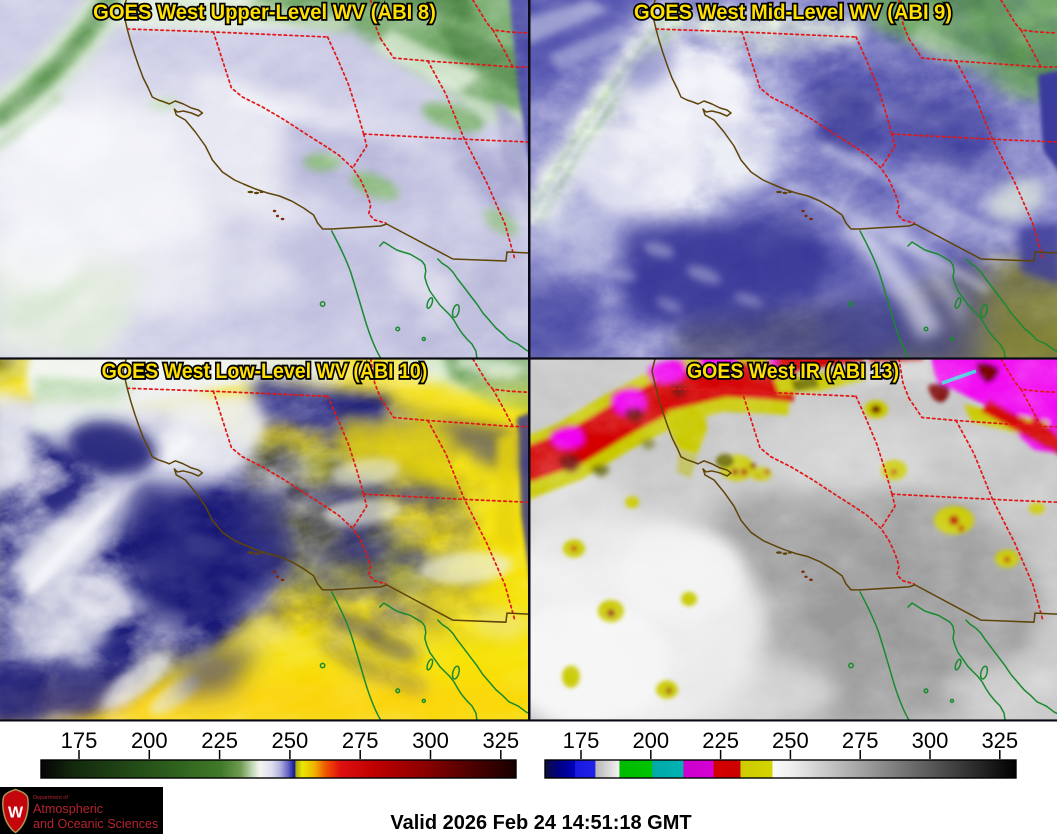 The image size is (1057, 836). What do you see at coordinates (264, 12) in the screenshot?
I see `svg-text:GOES West Upper-Level WV (ABI: GOES West Upper-Level WV (ABI 8)` at bounding box center [264, 12].